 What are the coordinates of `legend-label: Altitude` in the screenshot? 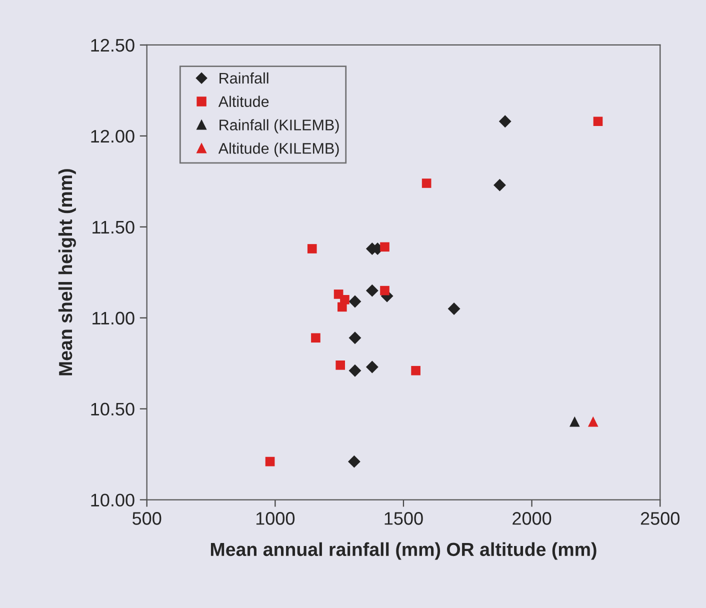 It's located at (243, 102).